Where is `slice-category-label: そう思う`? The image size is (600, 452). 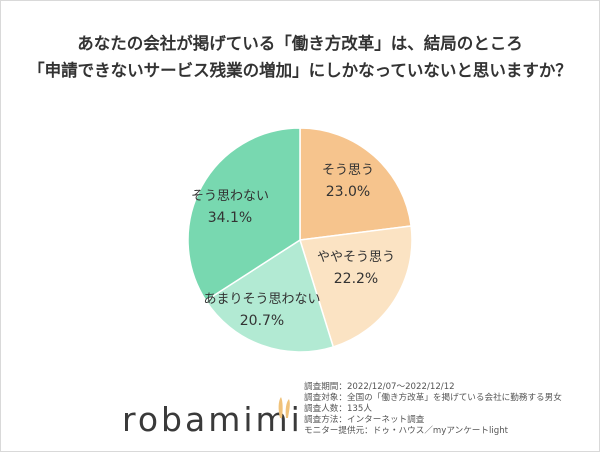
slice-category-label: そう思う is located at coordinates (348, 170).